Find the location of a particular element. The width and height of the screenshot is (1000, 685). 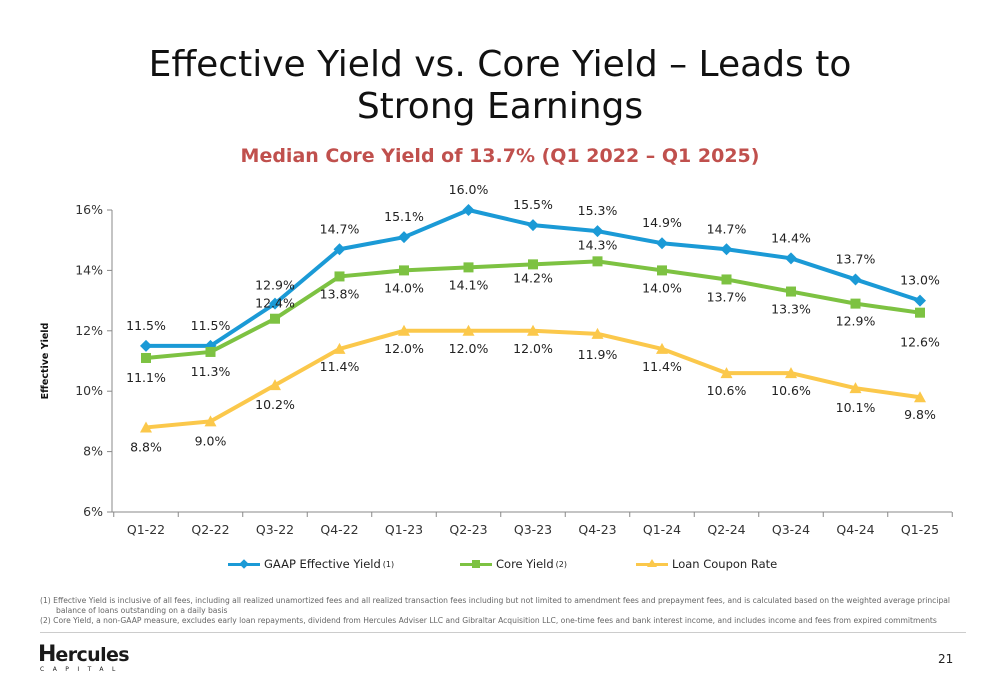

data-label: 11.4% is located at coordinates (662, 366).